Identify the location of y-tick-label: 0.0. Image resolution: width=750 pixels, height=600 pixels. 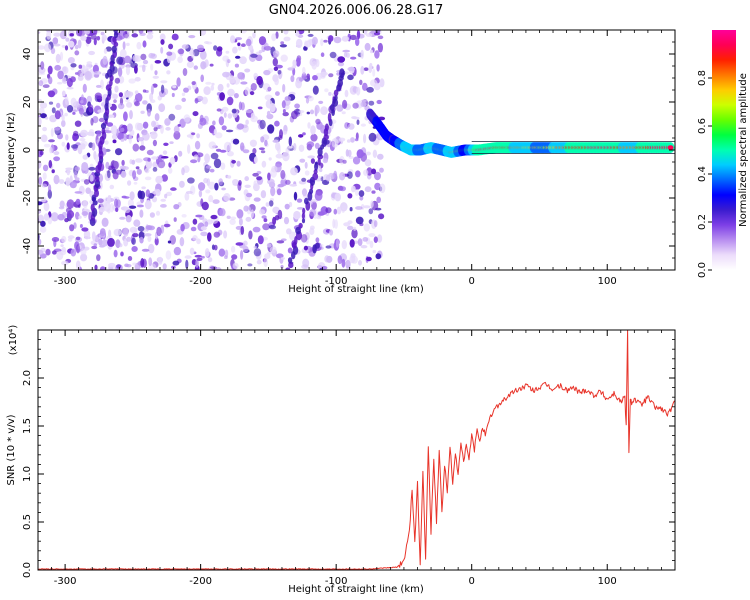
(27, 570).